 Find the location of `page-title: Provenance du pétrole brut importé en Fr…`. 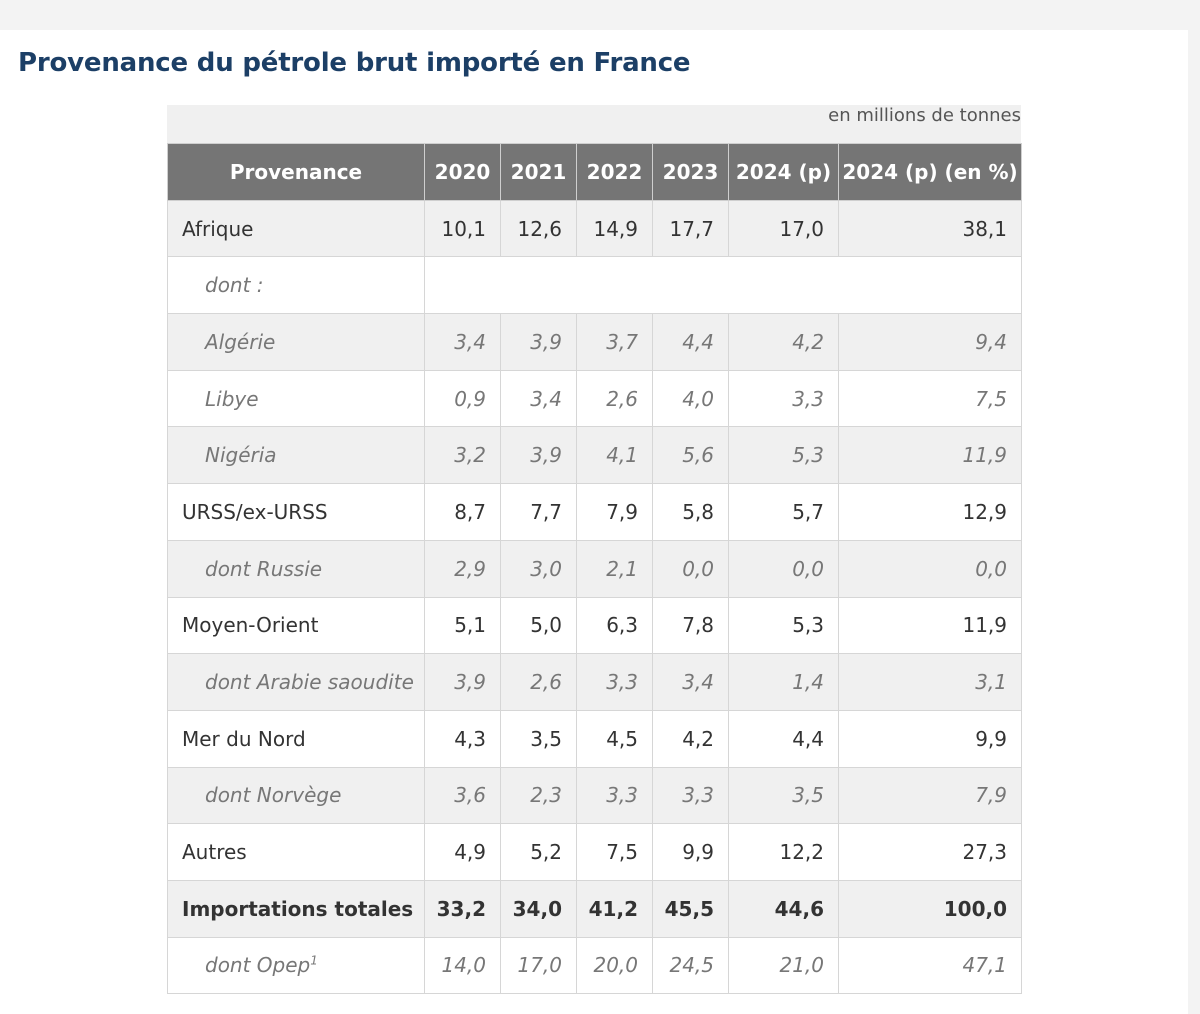

page-title: Provenance du pétrole brut importé en Fr… is located at coordinates (354, 63).